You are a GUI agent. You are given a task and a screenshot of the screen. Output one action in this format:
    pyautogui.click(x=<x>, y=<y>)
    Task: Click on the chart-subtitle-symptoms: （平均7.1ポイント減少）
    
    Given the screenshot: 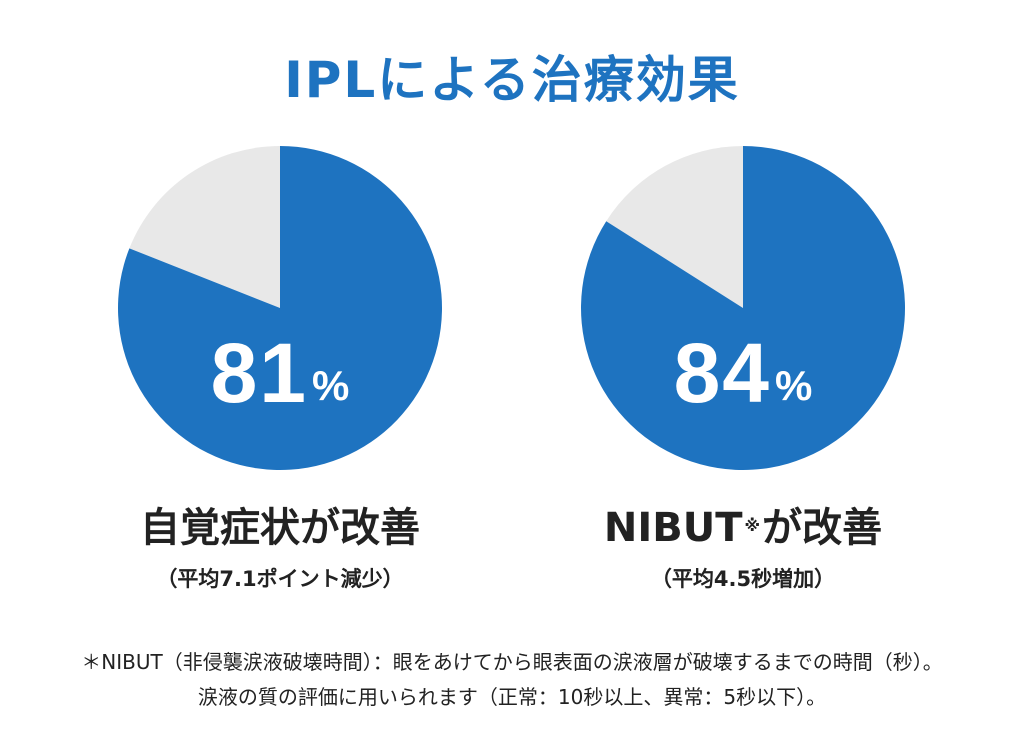 What is the action you would take?
    pyautogui.click(x=280, y=579)
    